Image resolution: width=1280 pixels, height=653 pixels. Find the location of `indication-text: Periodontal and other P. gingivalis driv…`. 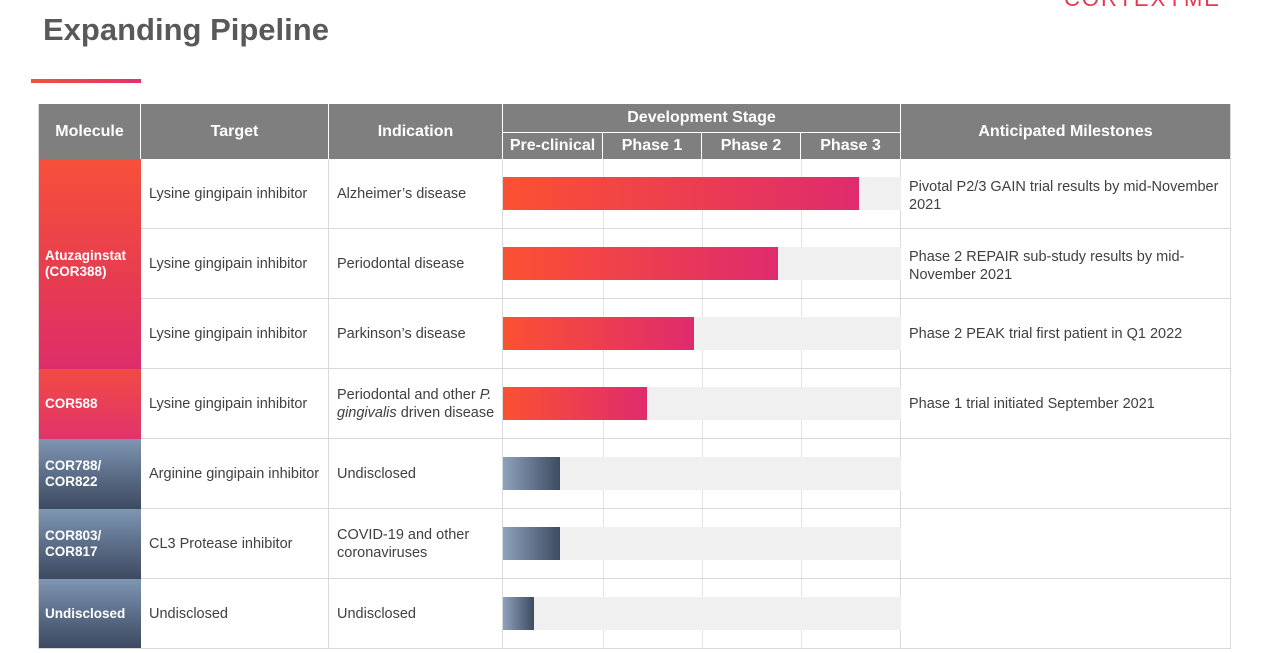

indication-text: Periodontal and other P. gingivalis driv… is located at coordinates (416, 404).